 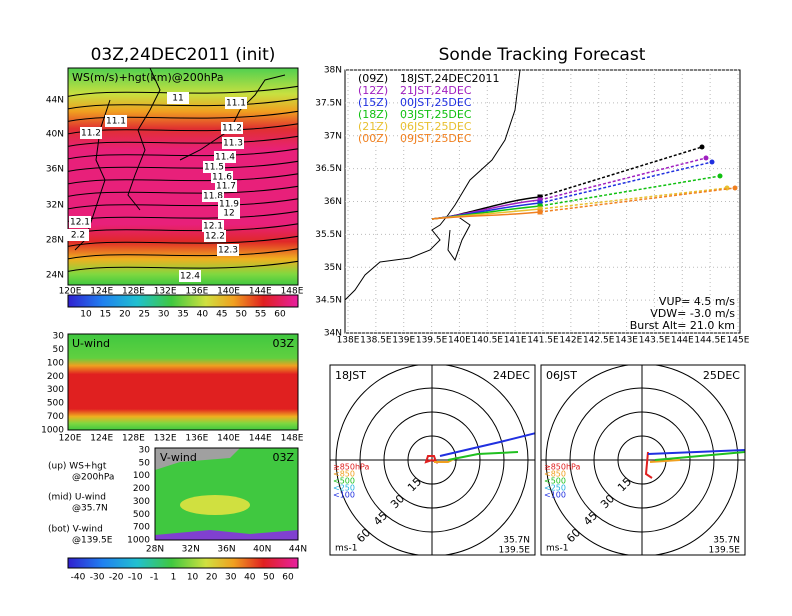 What do you see at coordinates (333, 334) in the screenshot?
I see `lat-label: 34N` at bounding box center [333, 334].